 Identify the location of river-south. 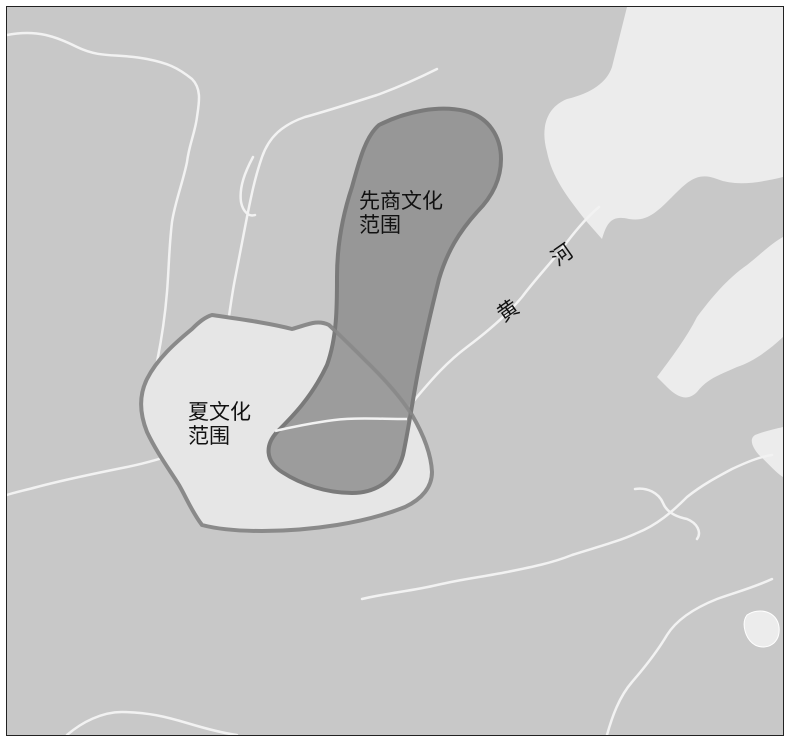
(689, 656).